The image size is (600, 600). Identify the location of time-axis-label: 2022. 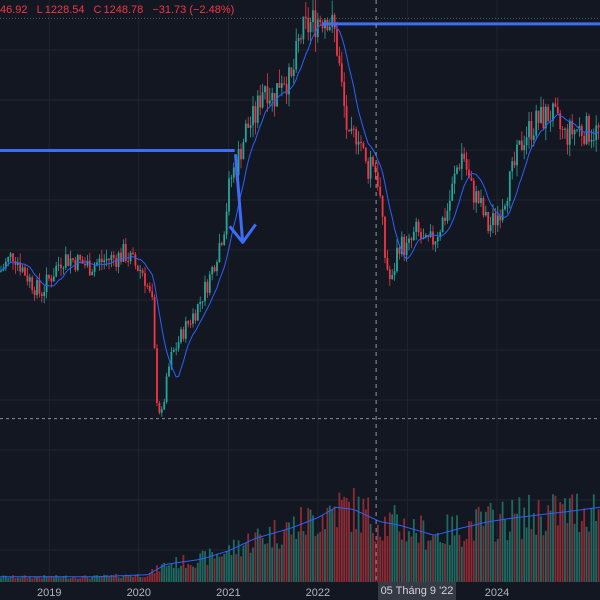
(318, 593).